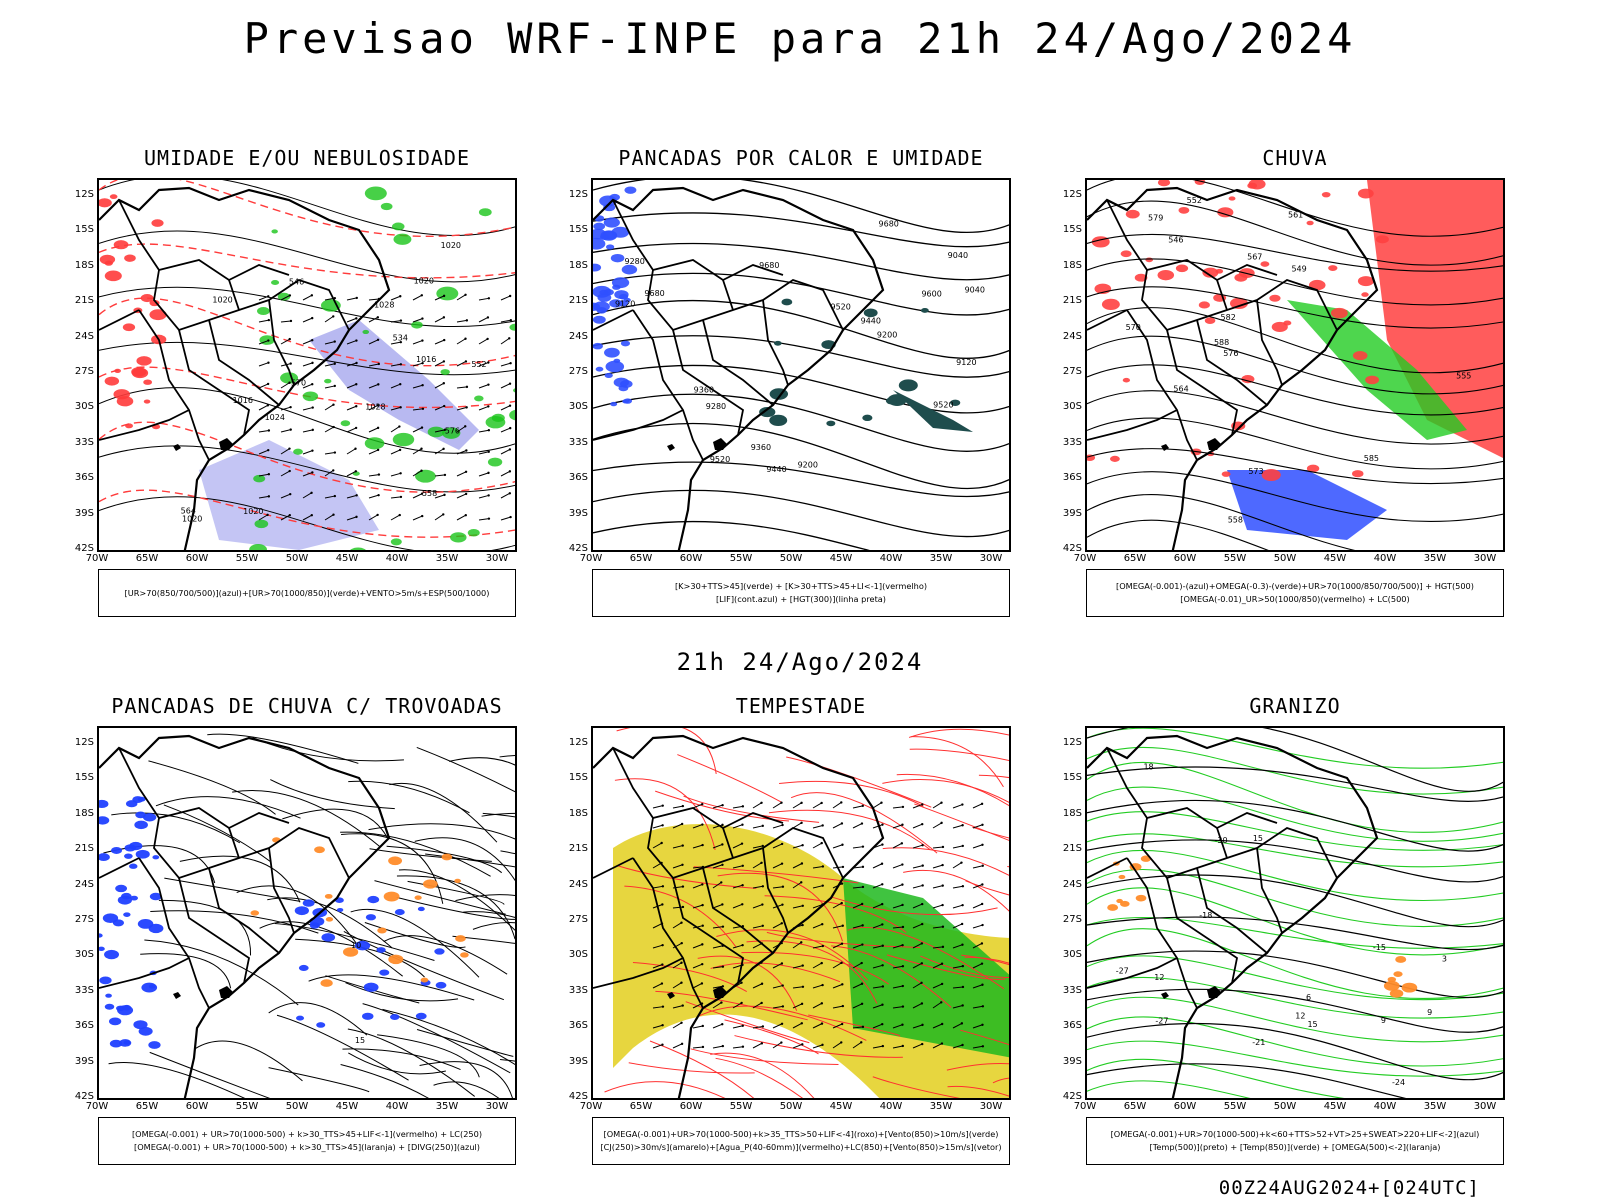 This screenshot has width=1600, height=1200. Describe the element at coordinates (1258, 838) in the screenshot. I see `contour-label: 15` at that location.